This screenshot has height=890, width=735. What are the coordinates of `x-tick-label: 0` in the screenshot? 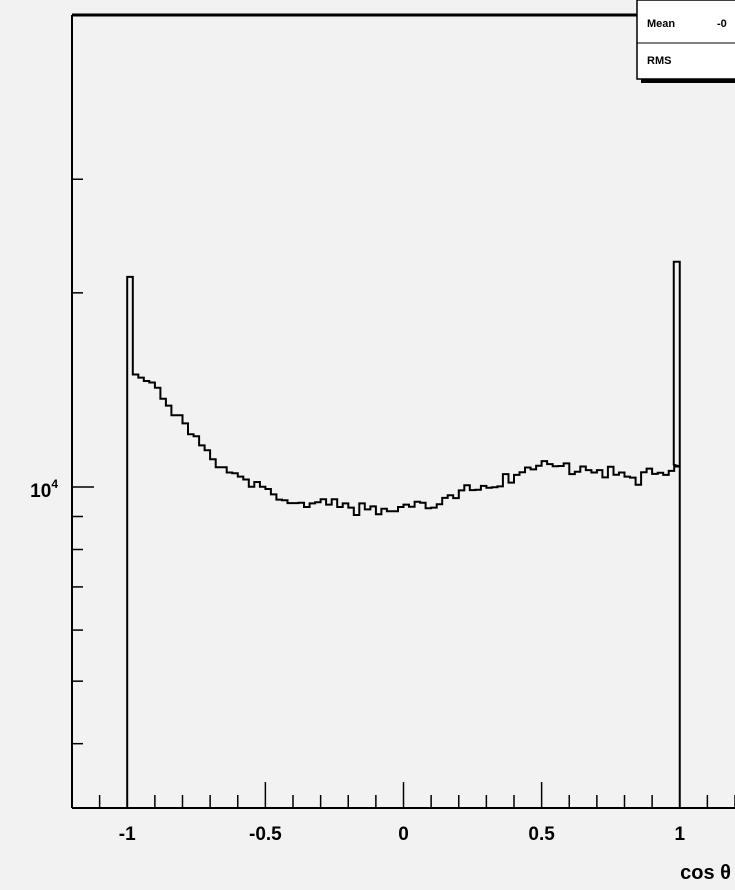 It's located at (403, 834).